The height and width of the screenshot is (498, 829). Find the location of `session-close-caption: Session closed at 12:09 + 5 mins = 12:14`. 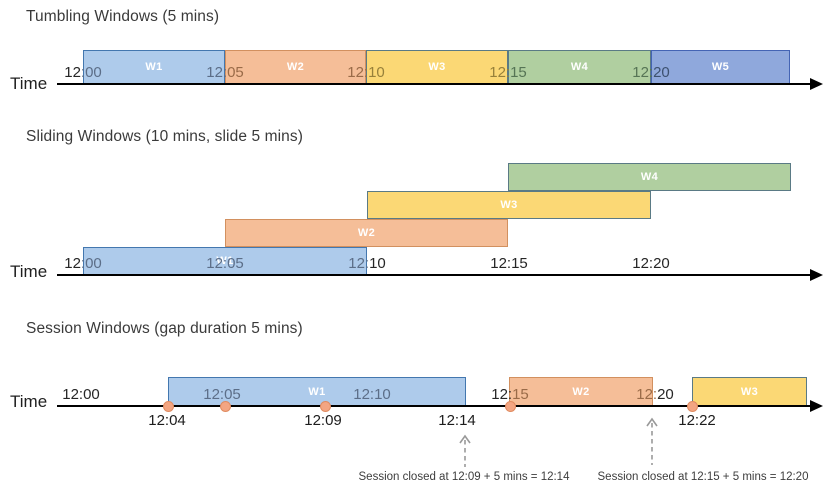

session-close-caption: Session closed at 12:09 + 5 mins = 12:14 is located at coordinates (464, 477).